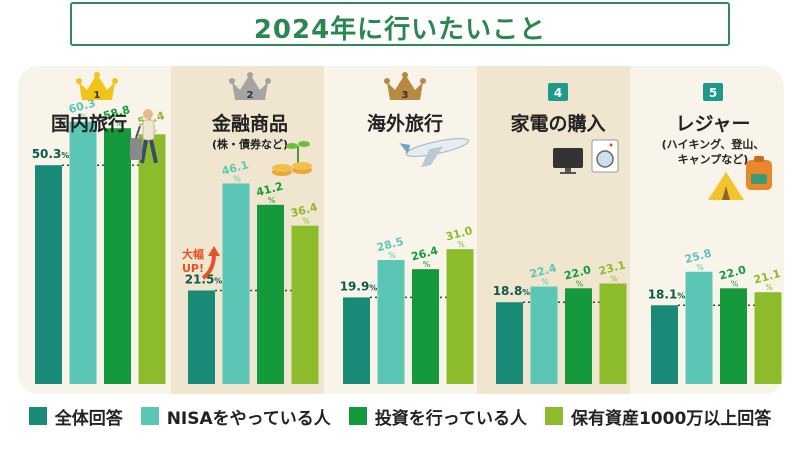 Image resolution: width=800 pixels, height=450 pixels. Describe the element at coordinates (450, 418) in the screenshot. I see `legend-label-investor: 投資を行っている人` at that location.